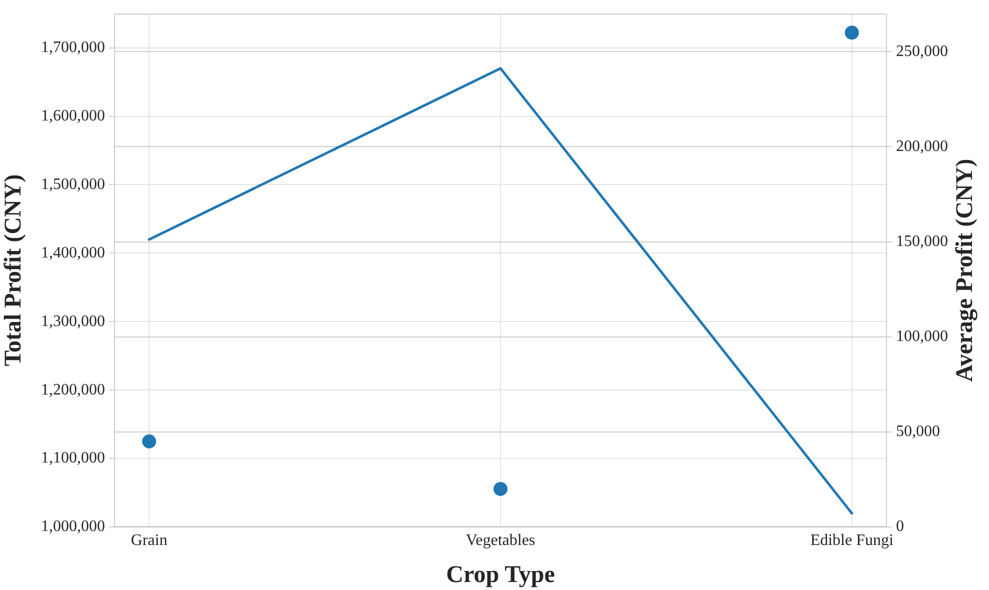 The image size is (989, 590). What do you see at coordinates (73, 527) in the screenshot?
I see `y-tick-label: 1,000,000` at bounding box center [73, 527].